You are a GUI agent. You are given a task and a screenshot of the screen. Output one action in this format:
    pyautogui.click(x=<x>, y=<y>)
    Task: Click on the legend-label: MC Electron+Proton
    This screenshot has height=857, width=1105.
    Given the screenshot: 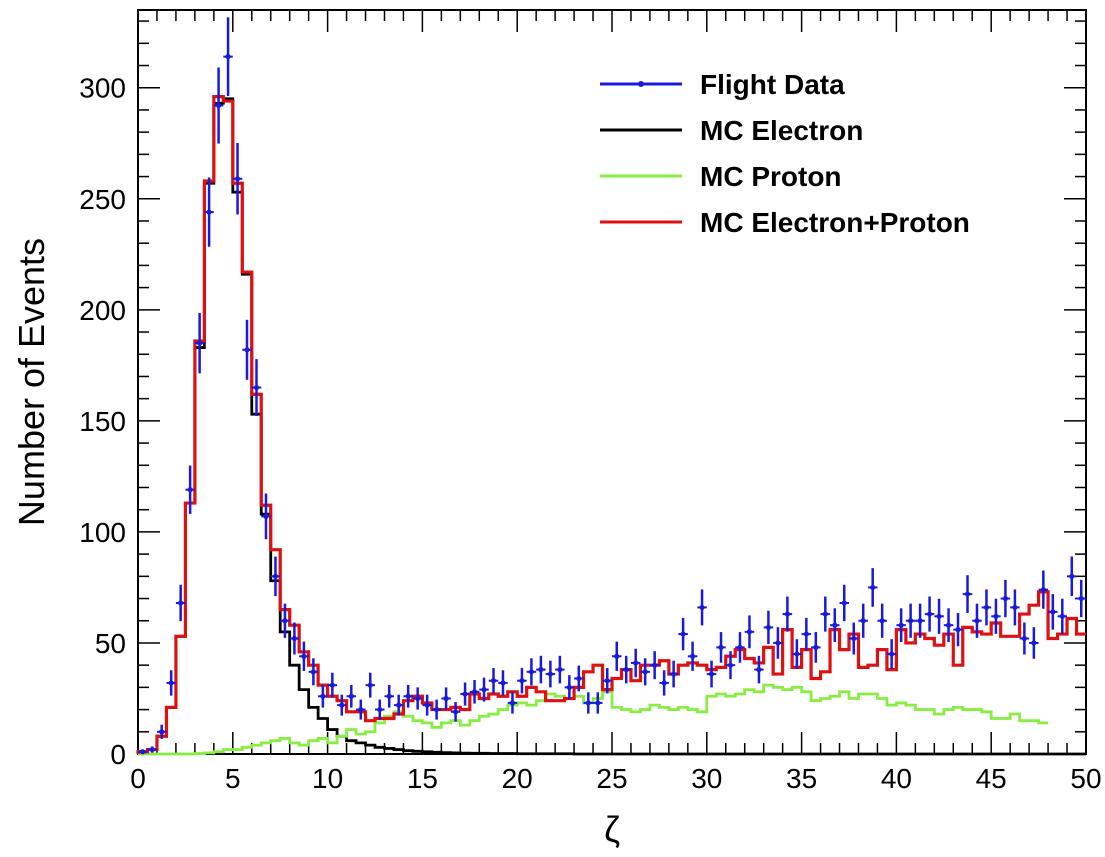 What is the action you would take?
    pyautogui.click(x=835, y=222)
    